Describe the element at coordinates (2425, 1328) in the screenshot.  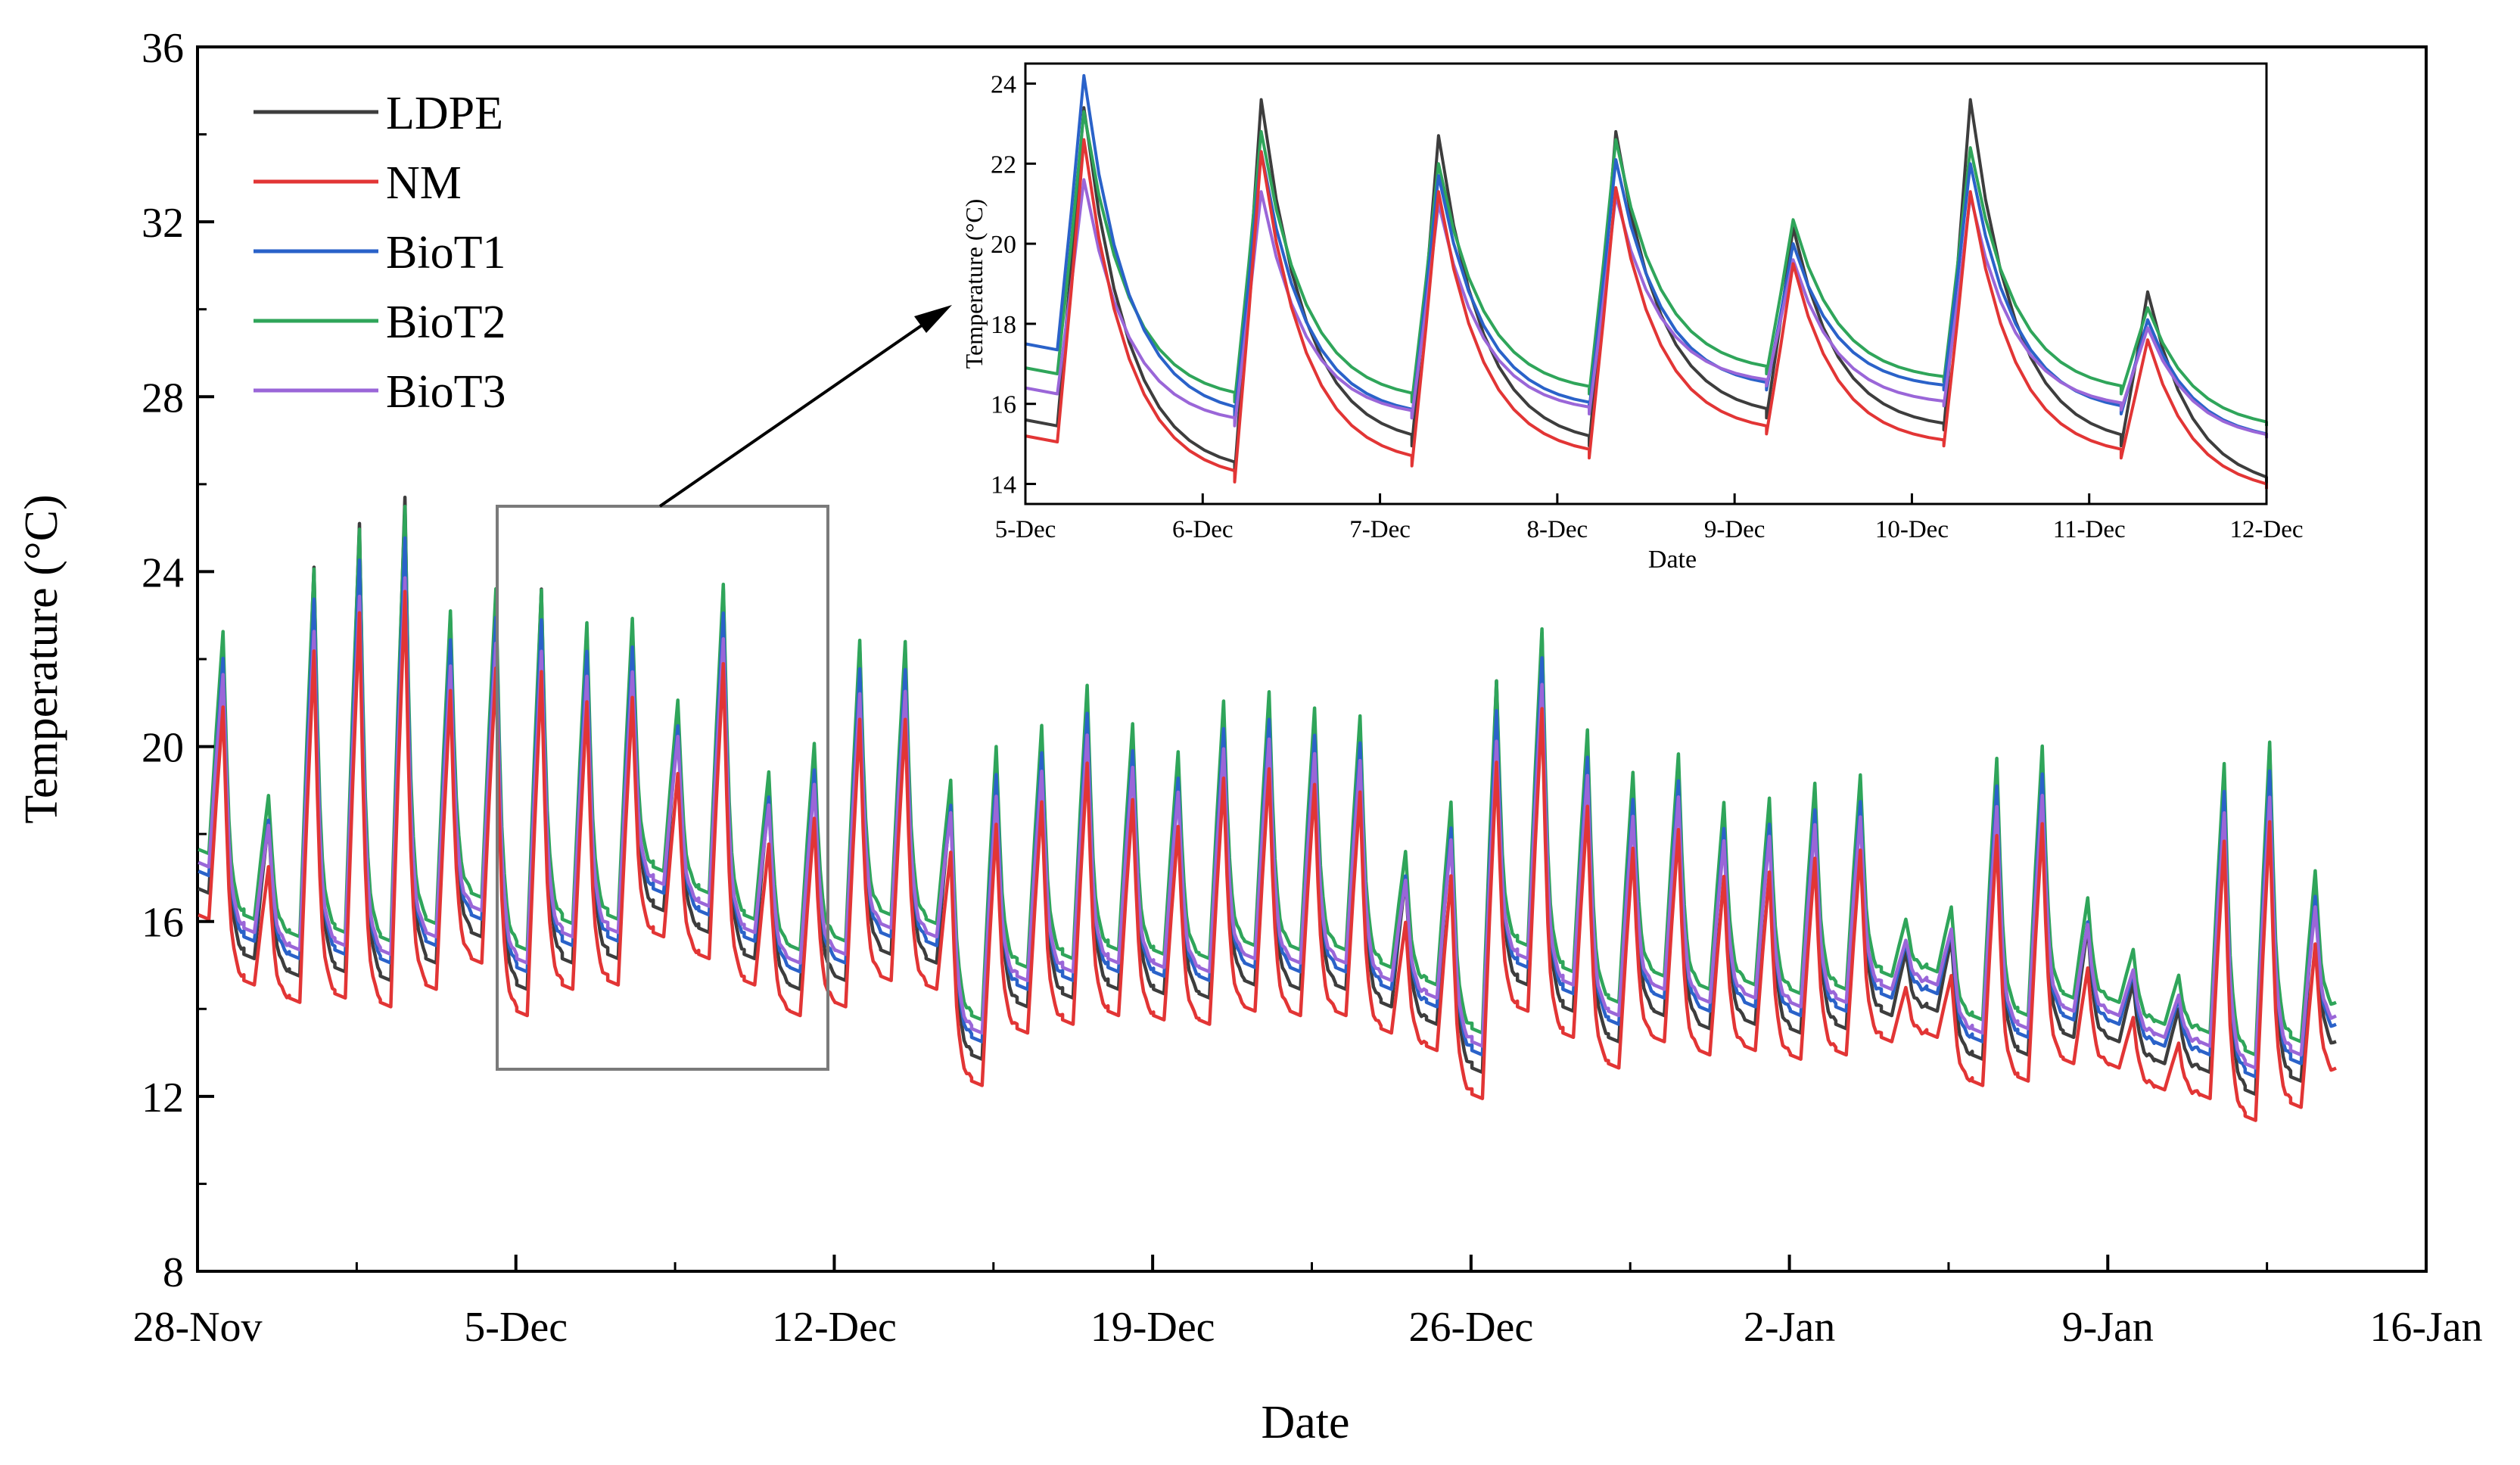
I see `main-x-tick-label: 16-Jan` at that location.